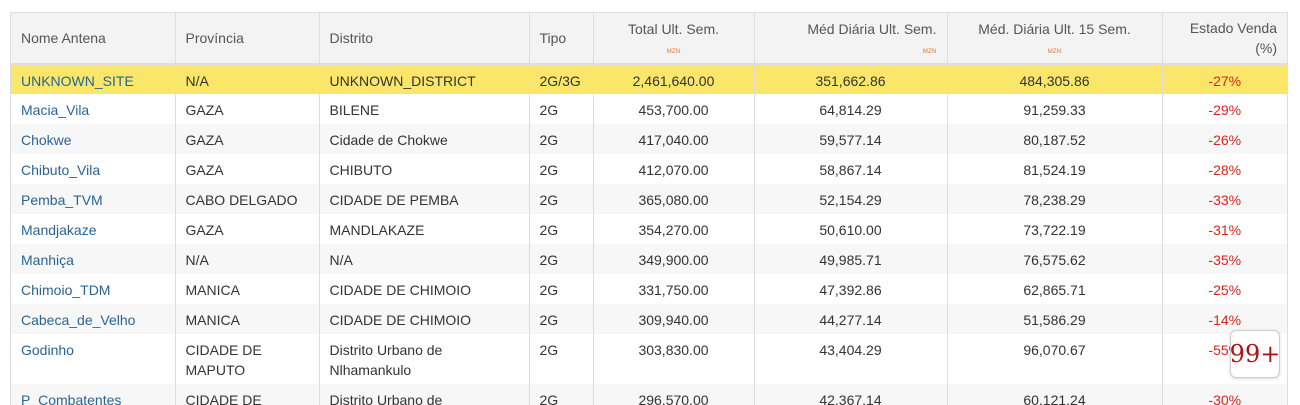 This screenshot has width=1300, height=405. Describe the element at coordinates (850, 319) in the screenshot. I see `cell-media: 44,277.14` at that location.